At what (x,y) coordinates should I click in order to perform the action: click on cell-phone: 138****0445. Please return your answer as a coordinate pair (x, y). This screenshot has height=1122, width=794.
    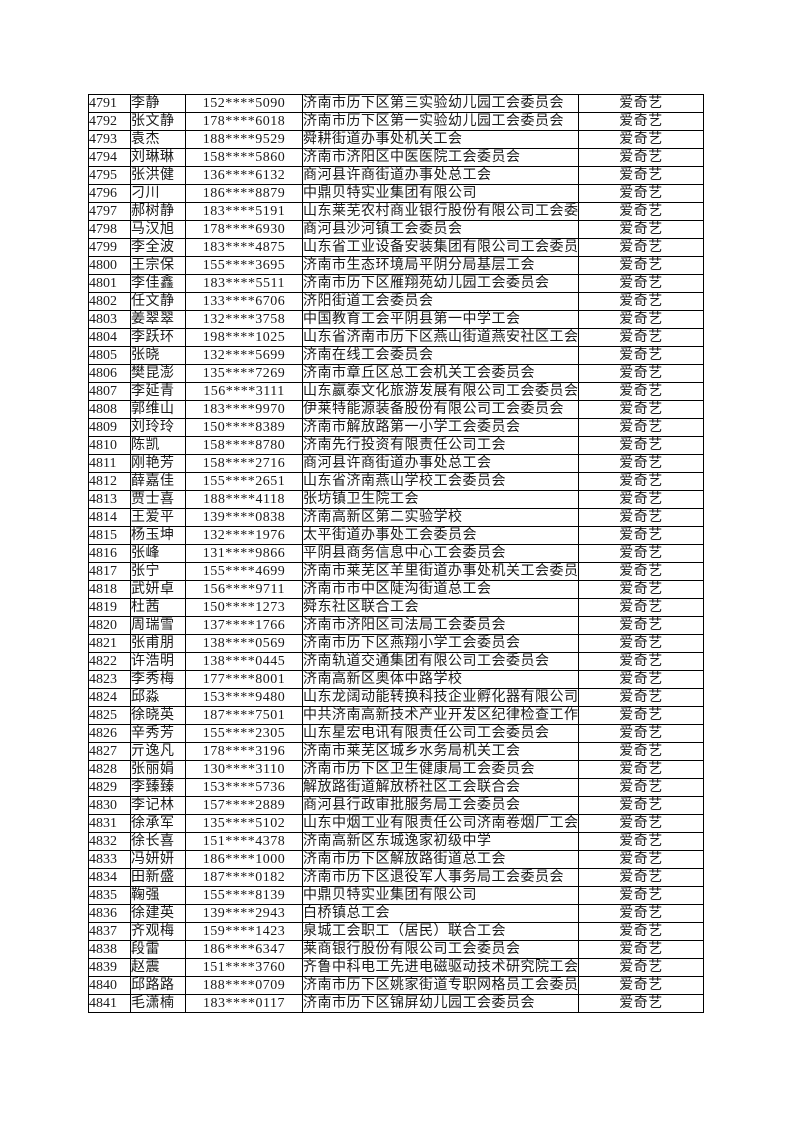
    Looking at the image, I should click on (244, 661).